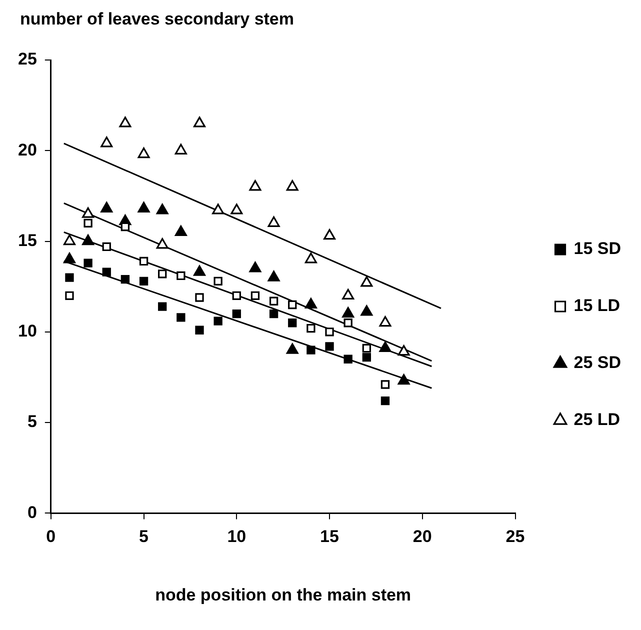 This screenshot has width=641, height=630. Describe the element at coordinates (32, 422) in the screenshot. I see `y-tick-label: 5` at that location.